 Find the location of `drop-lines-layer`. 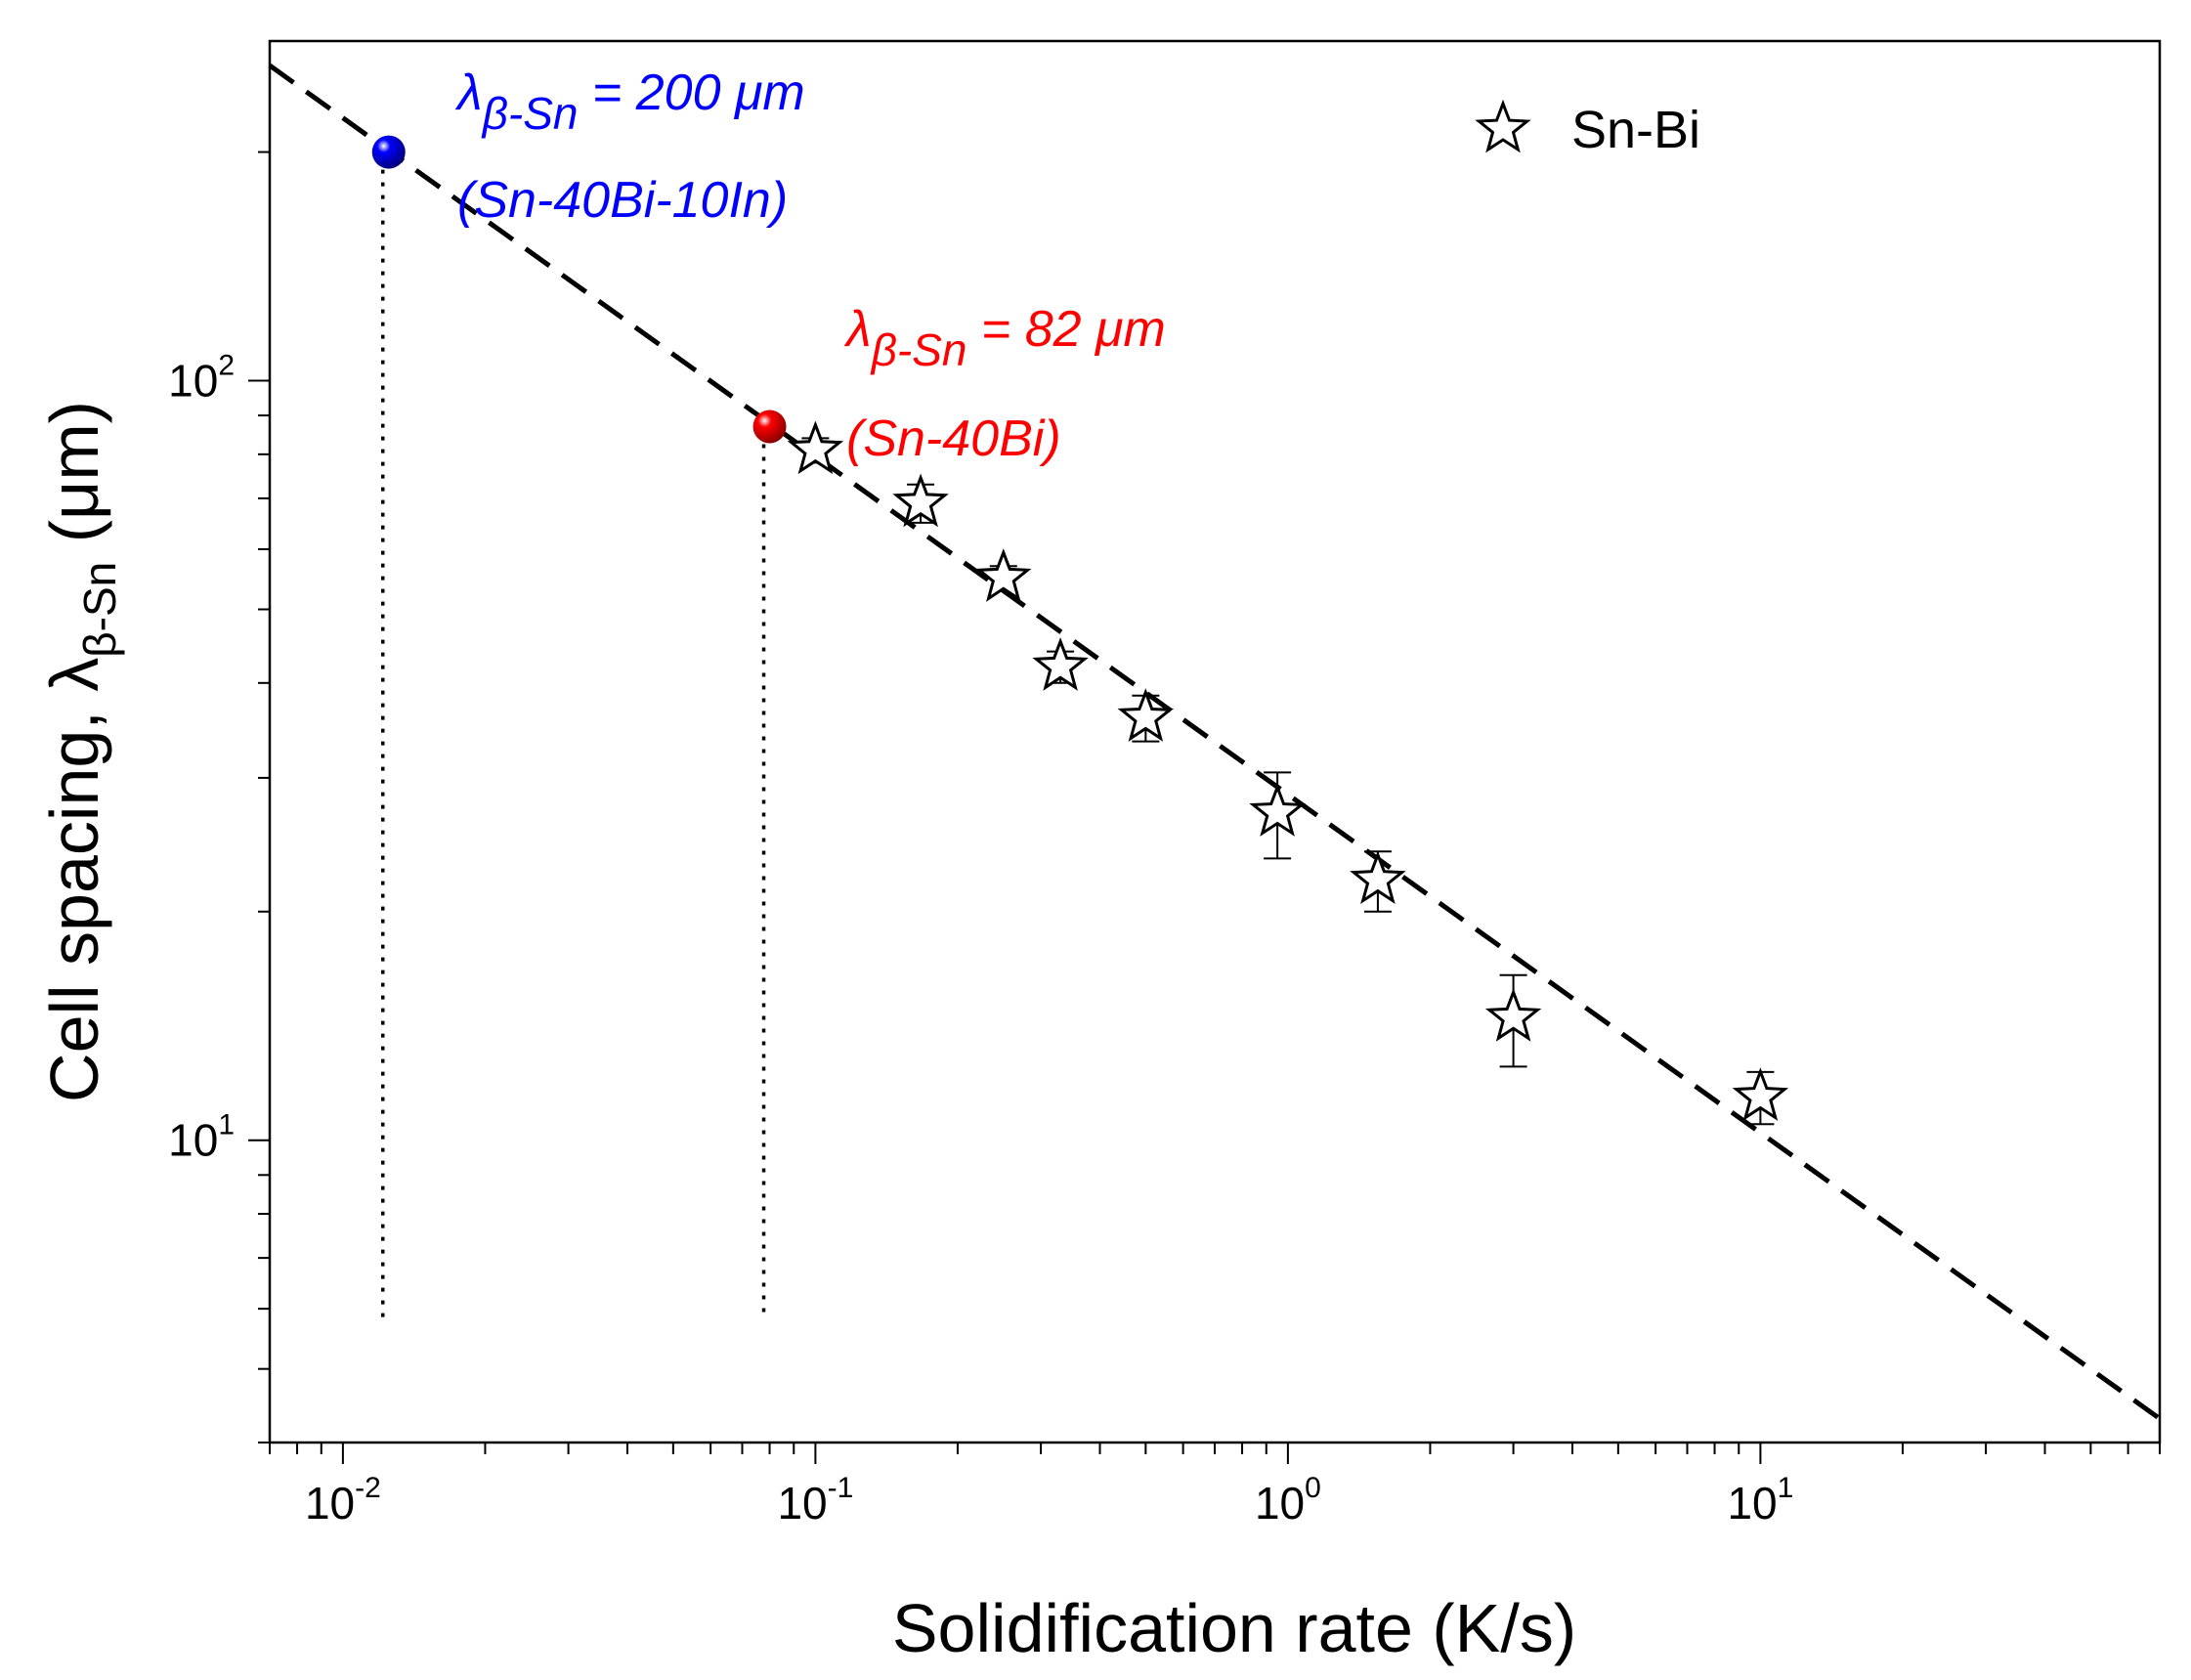

drop-lines-layer is located at coordinates (573, 744).